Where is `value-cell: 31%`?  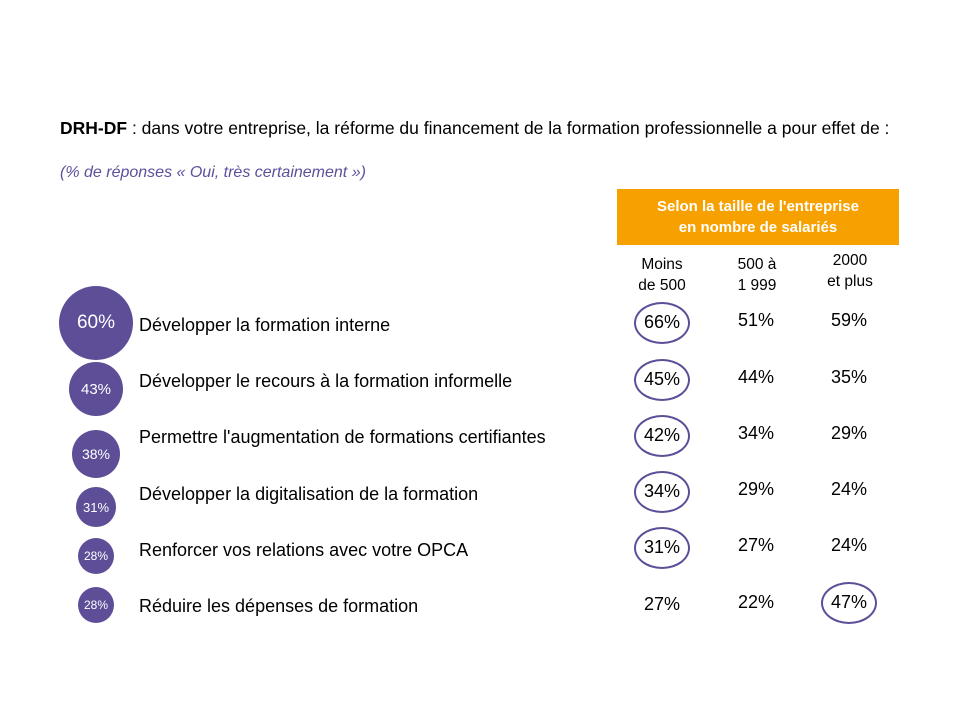 value-cell: 31% is located at coordinates (662, 547).